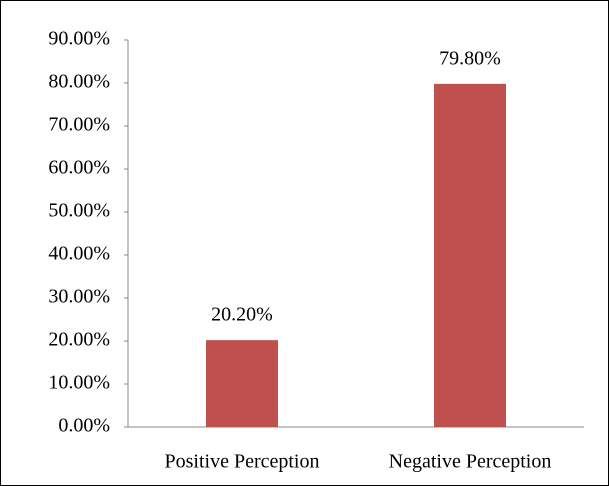 Image resolution: width=609 pixels, height=486 pixels. I want to click on y-tick-label: 90.00%, so click(79, 39).